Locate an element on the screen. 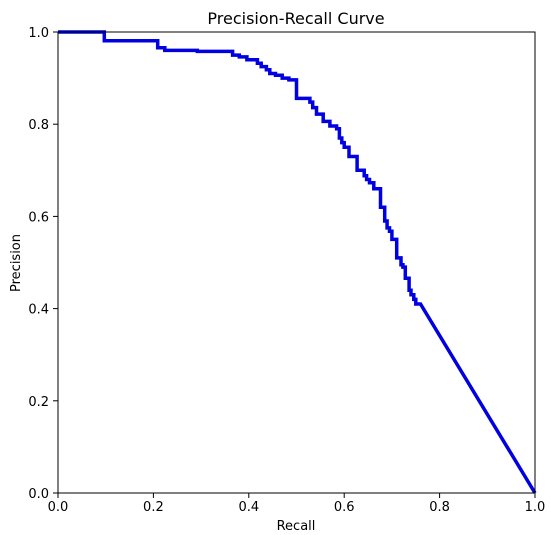  y-axis: 0.0 0.2 0.4 0.6 0.8 1.0 is located at coordinates (43, 264).